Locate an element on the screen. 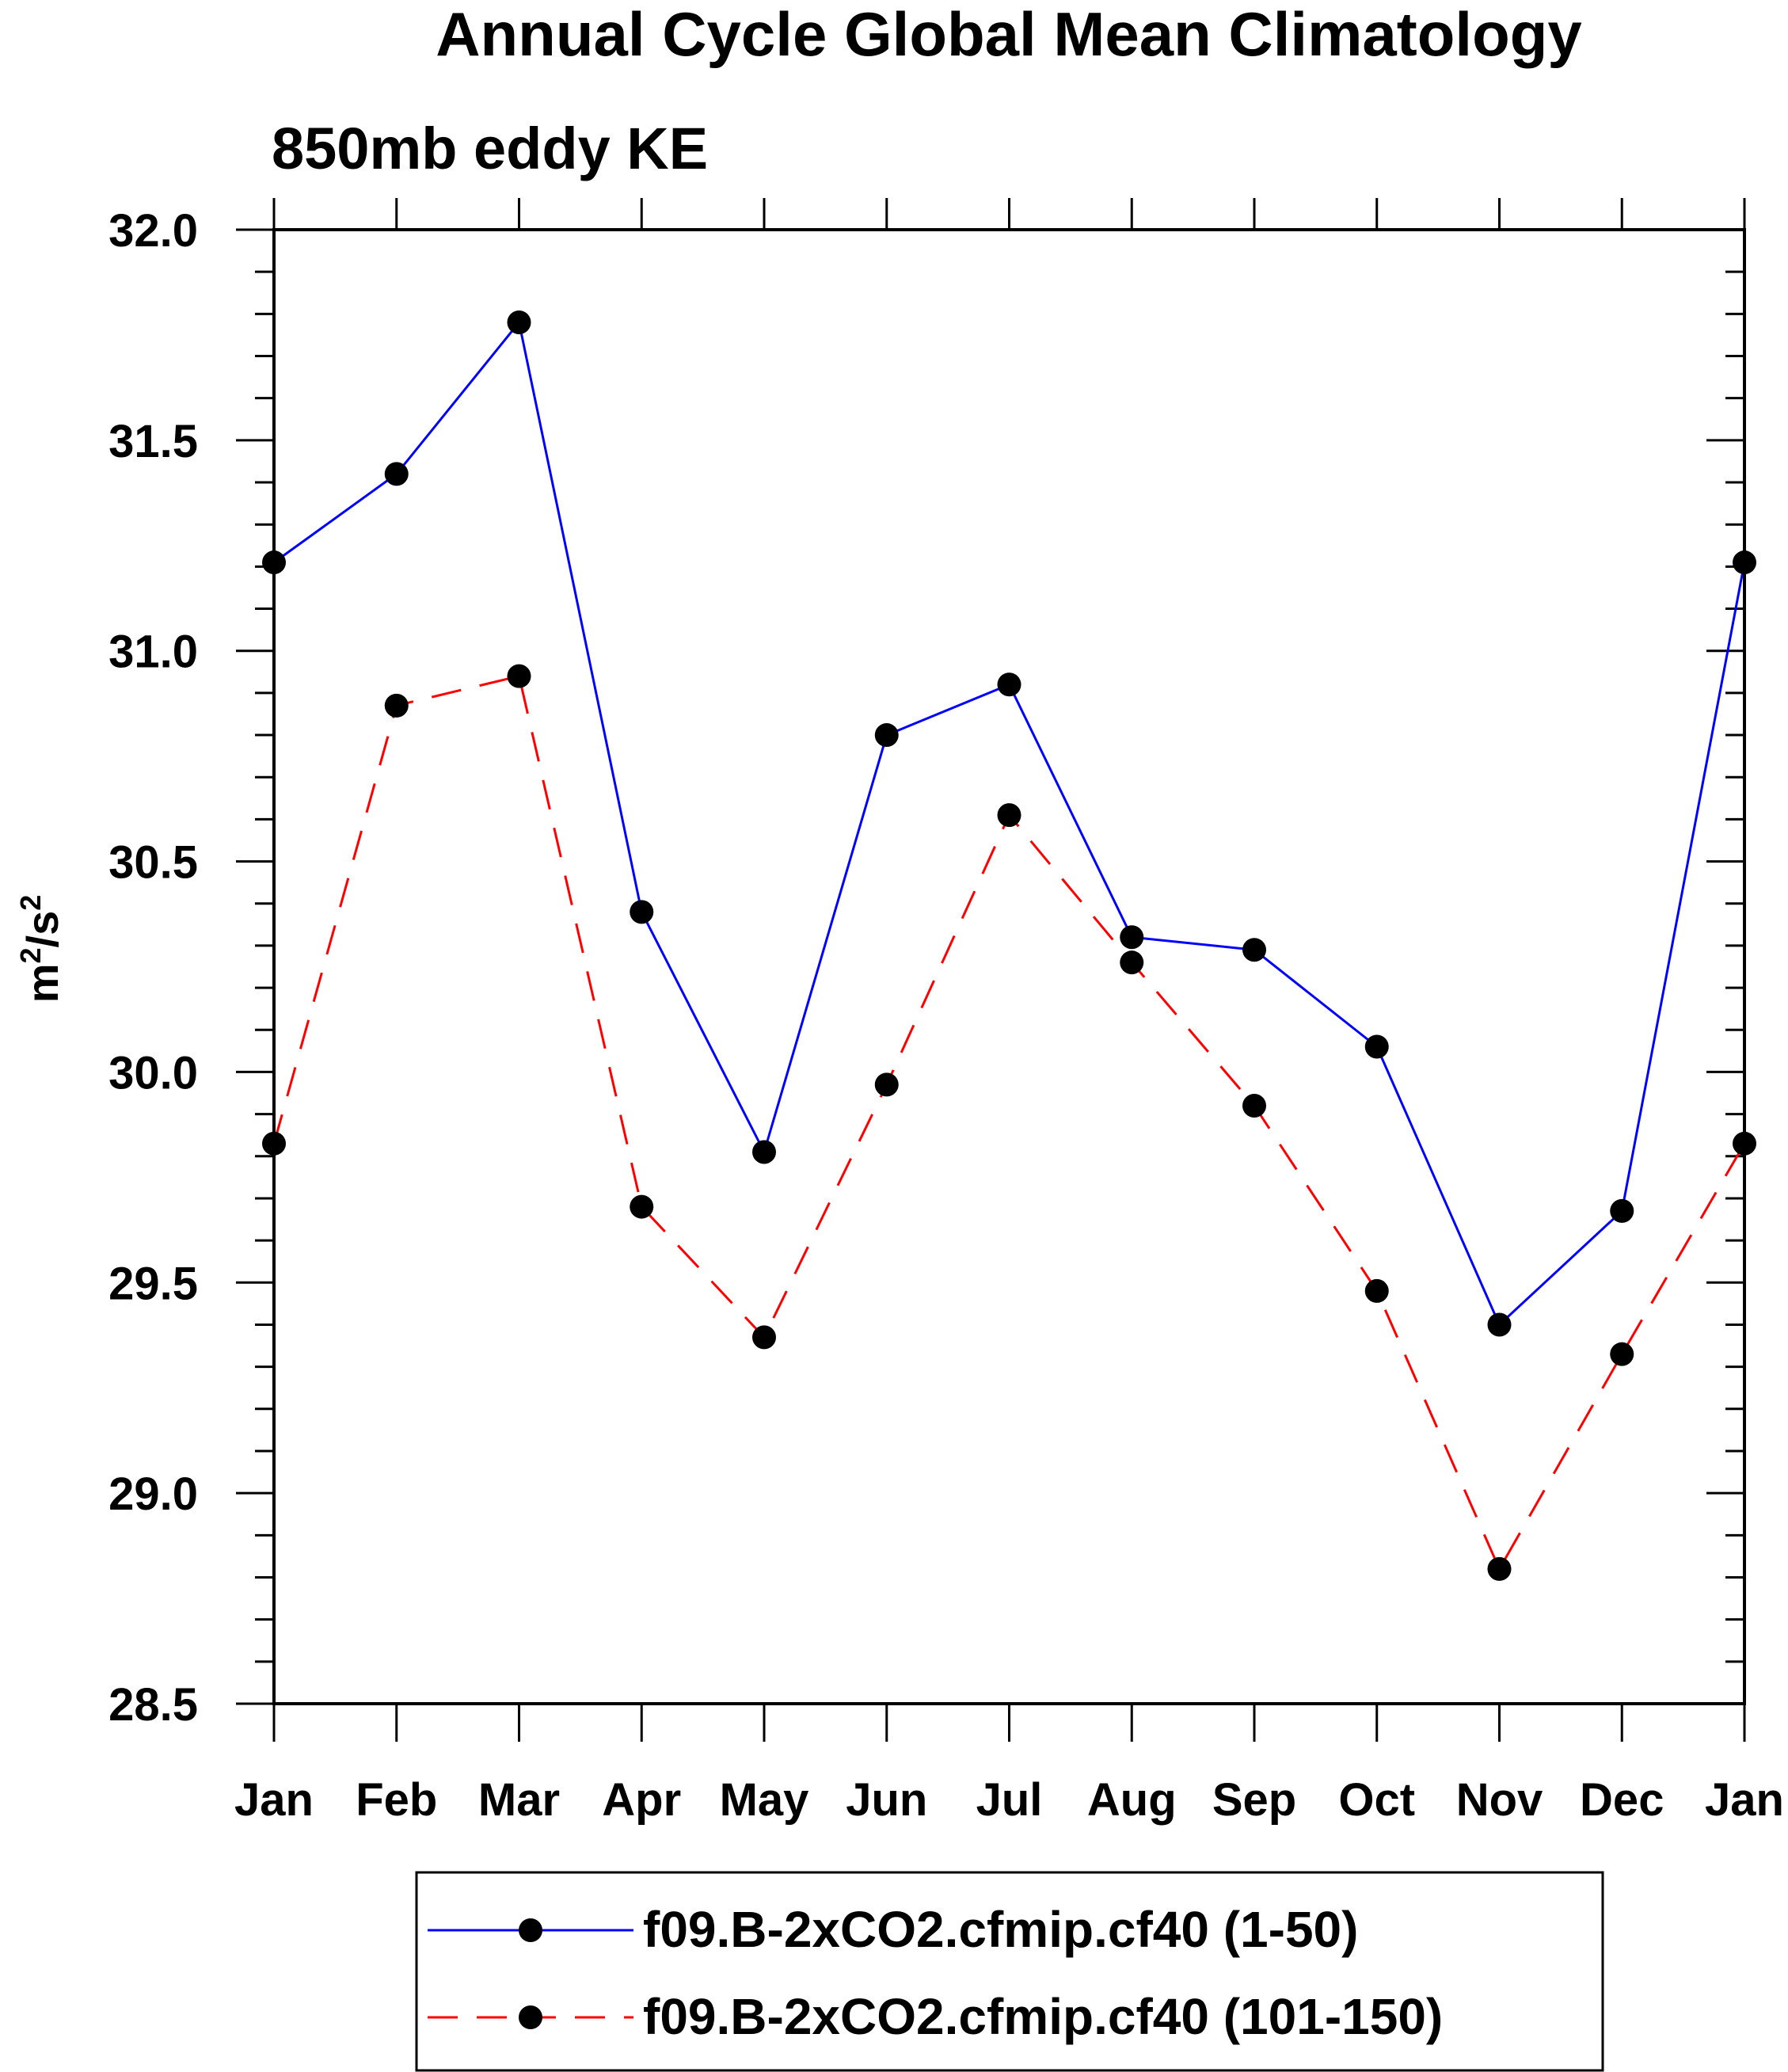 This screenshot has height=2072, width=1788. y-tick-label: 31.5 is located at coordinates (153, 441).